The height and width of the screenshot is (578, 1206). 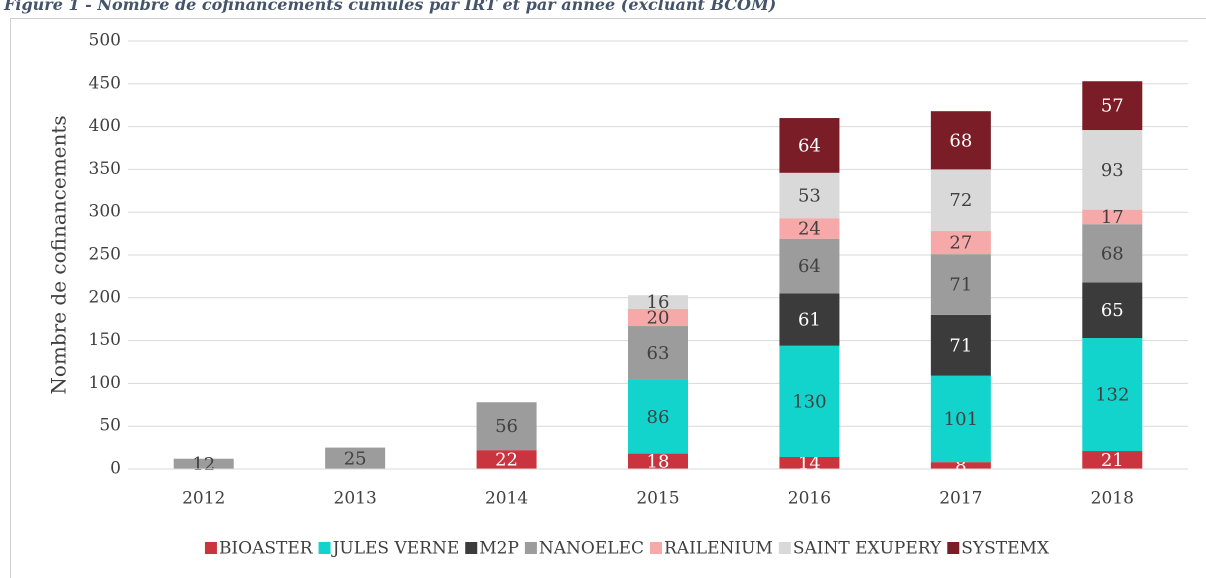 I want to click on data-label: 132, so click(x=1112, y=395).